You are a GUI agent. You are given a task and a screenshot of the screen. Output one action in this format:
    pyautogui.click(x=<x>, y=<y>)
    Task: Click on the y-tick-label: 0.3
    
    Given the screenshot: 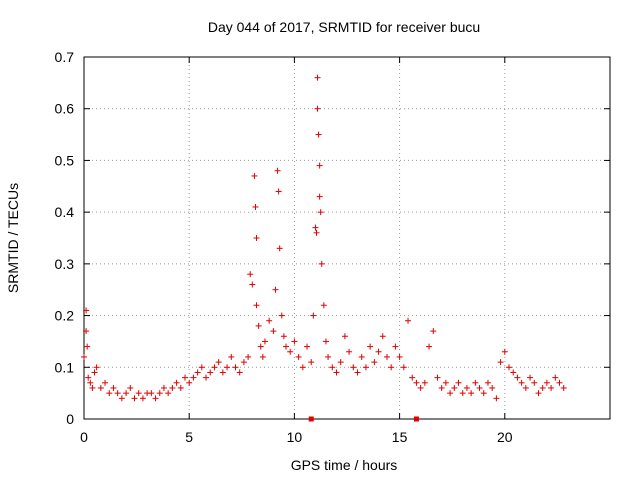 What is the action you would take?
    pyautogui.click(x=65, y=264)
    